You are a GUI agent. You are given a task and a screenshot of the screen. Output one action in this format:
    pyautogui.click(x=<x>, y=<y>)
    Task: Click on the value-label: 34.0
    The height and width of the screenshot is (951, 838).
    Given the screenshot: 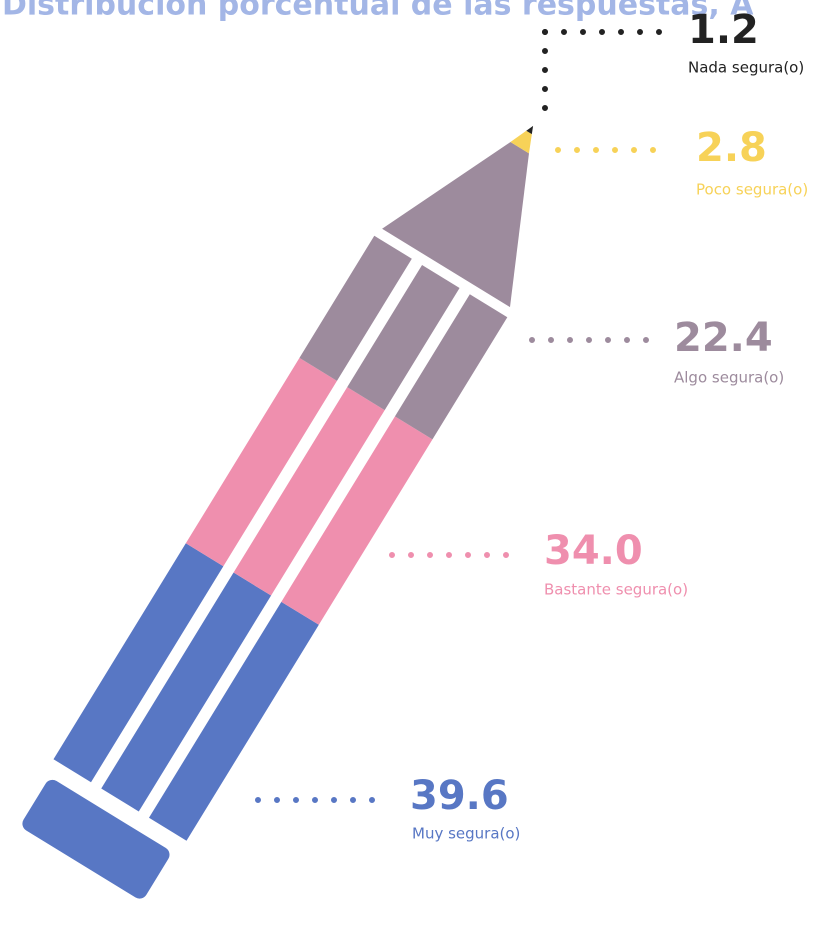 What is the action you would take?
    pyautogui.click(x=593, y=551)
    